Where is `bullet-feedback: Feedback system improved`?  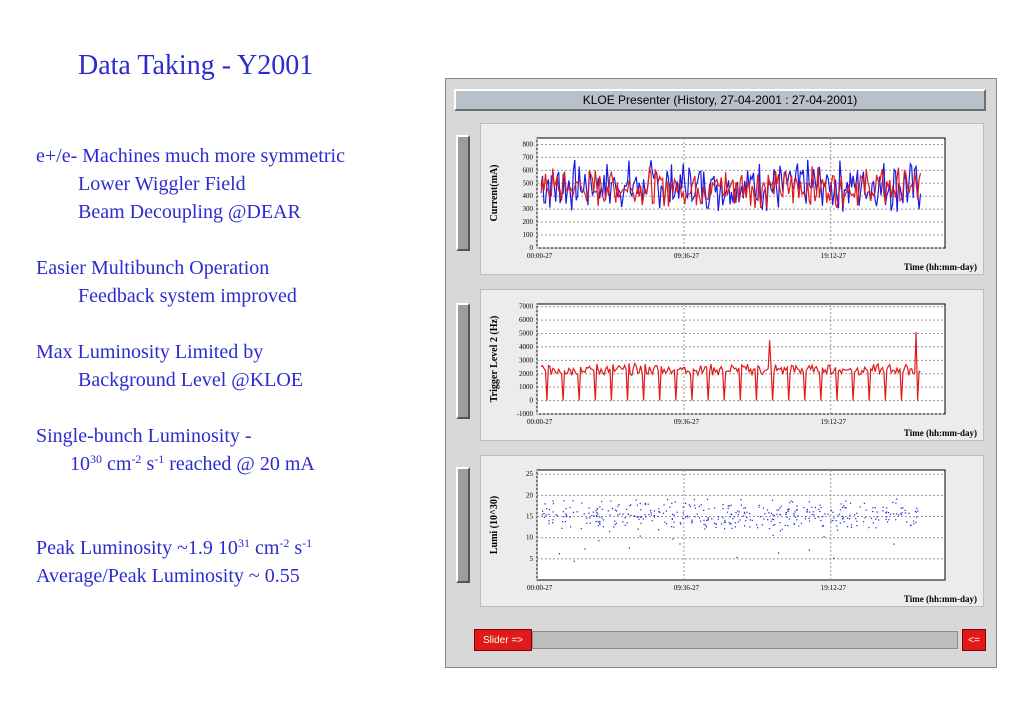
bullet-feedback: Feedback system improved is located at coordinates (187, 296).